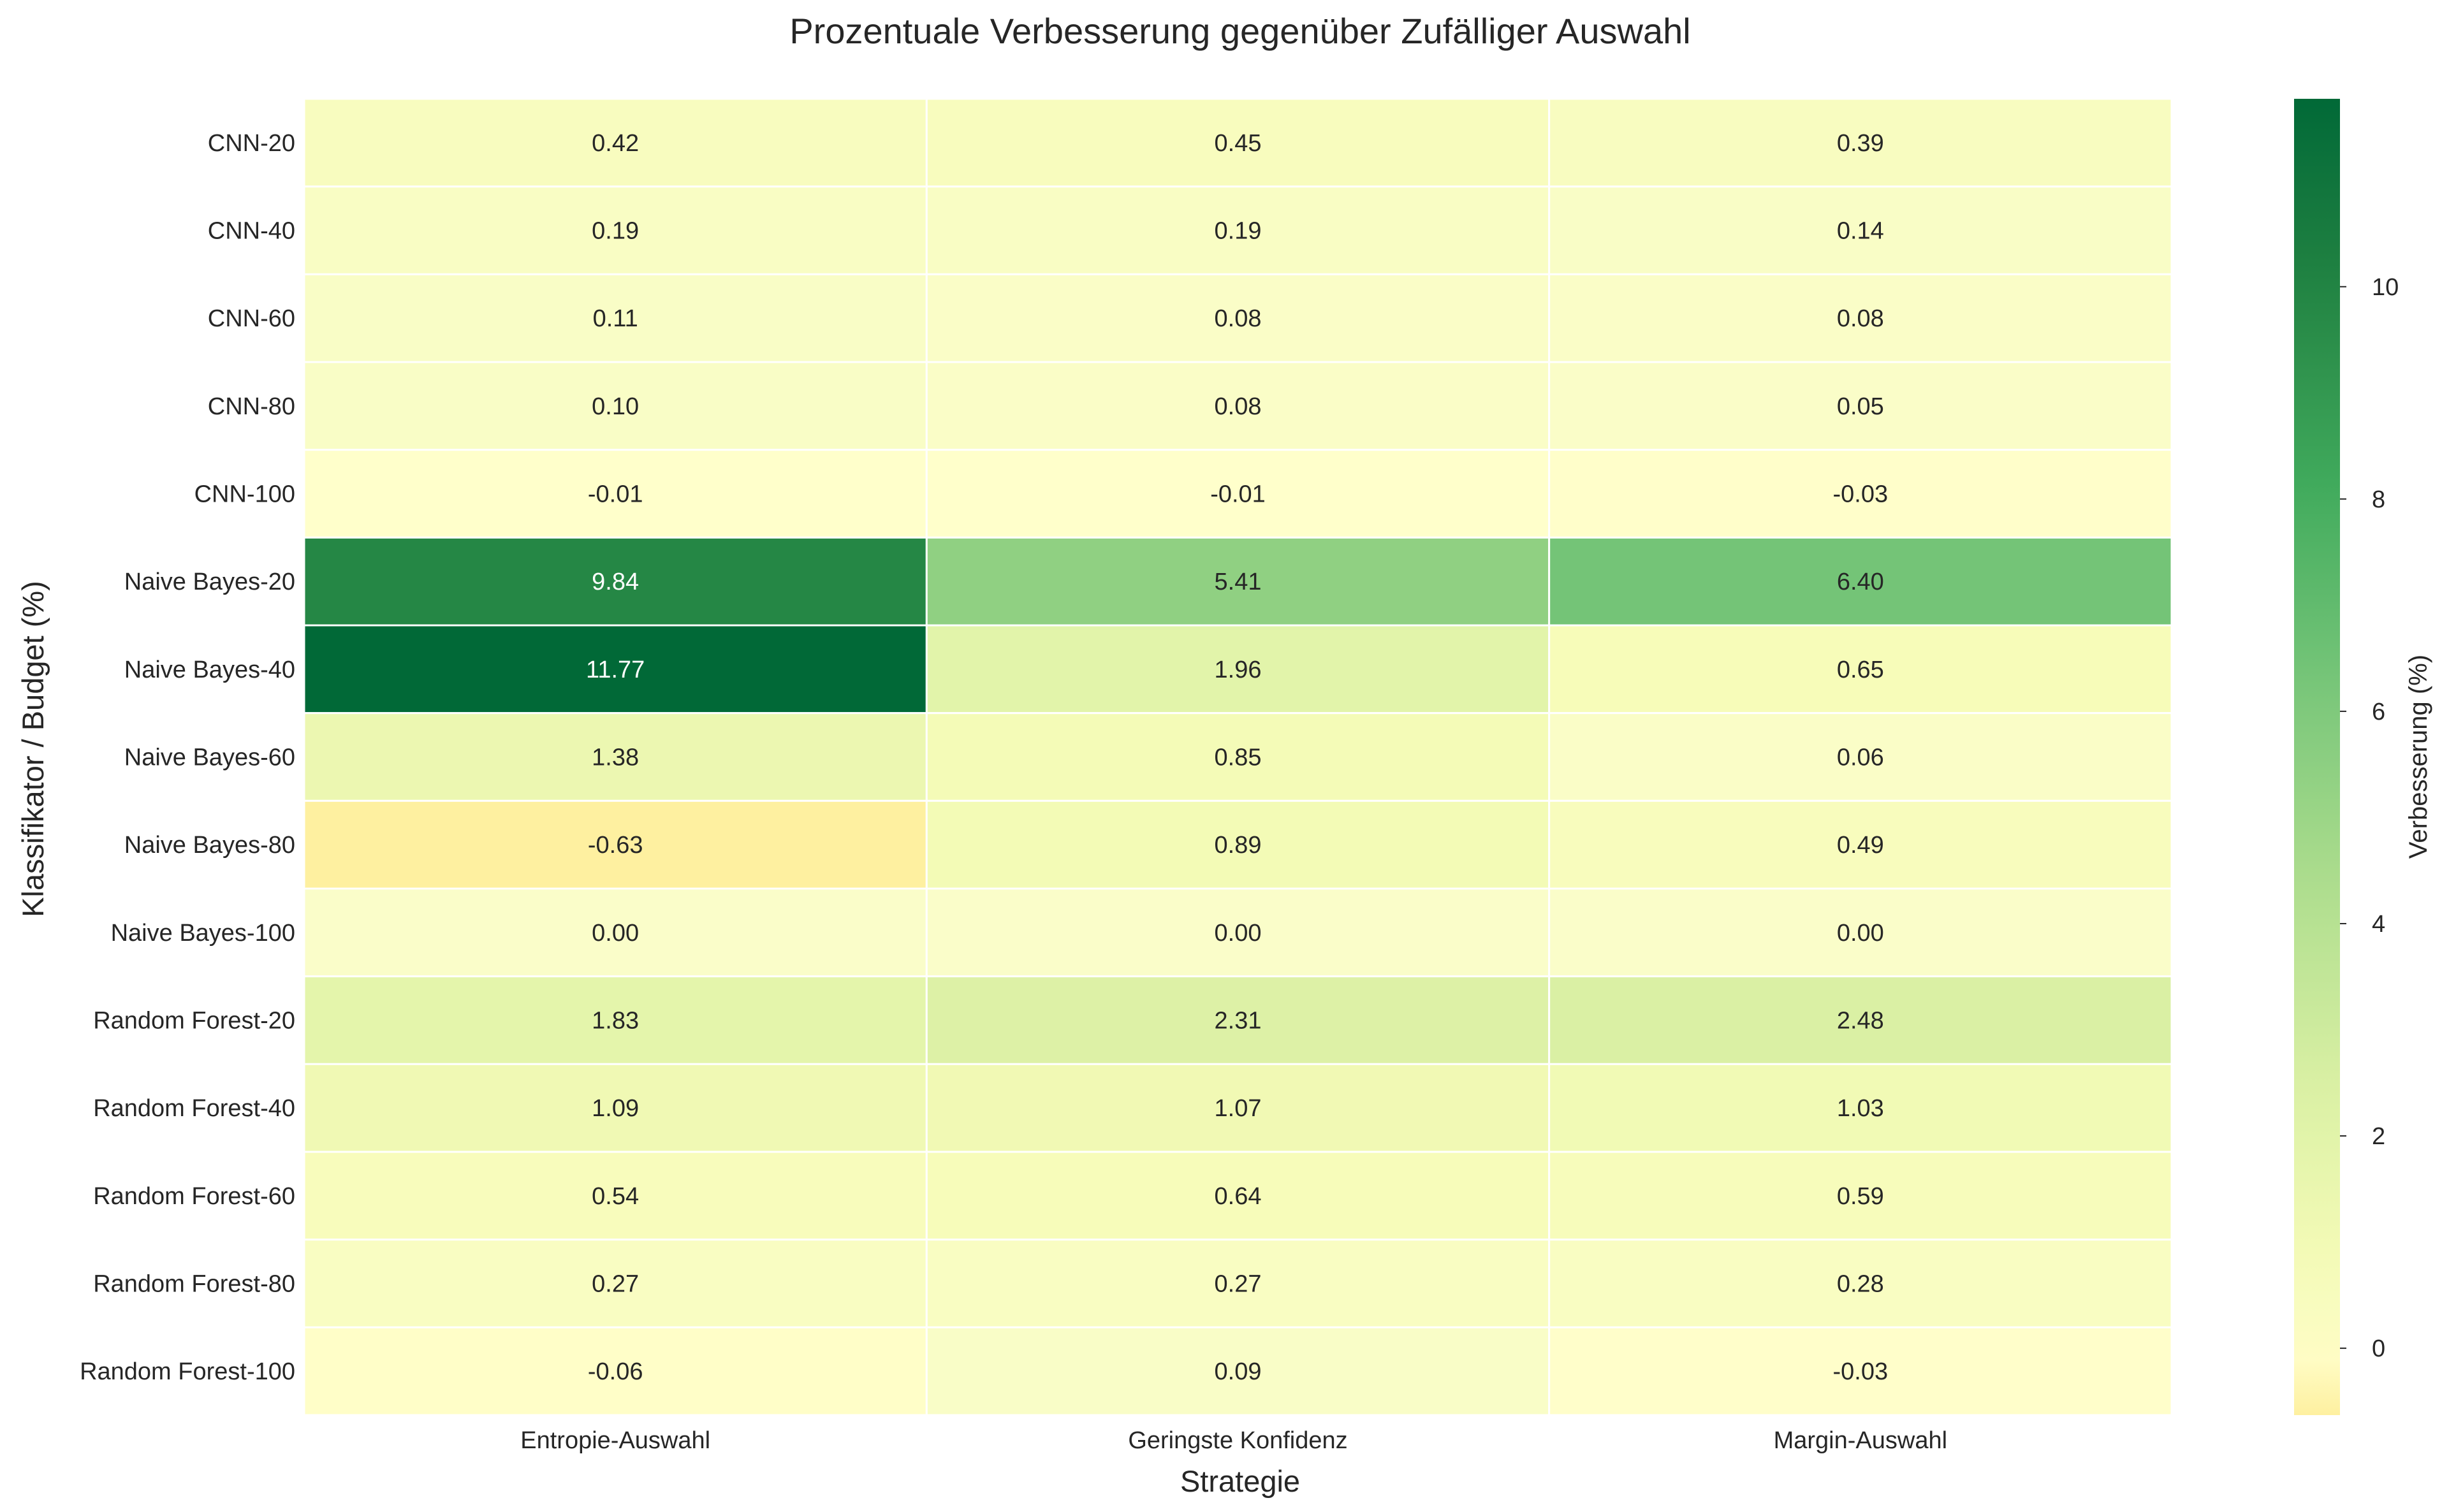 The height and width of the screenshot is (1512, 2449). I want to click on cell-value-label: 0.54, so click(615, 1196).